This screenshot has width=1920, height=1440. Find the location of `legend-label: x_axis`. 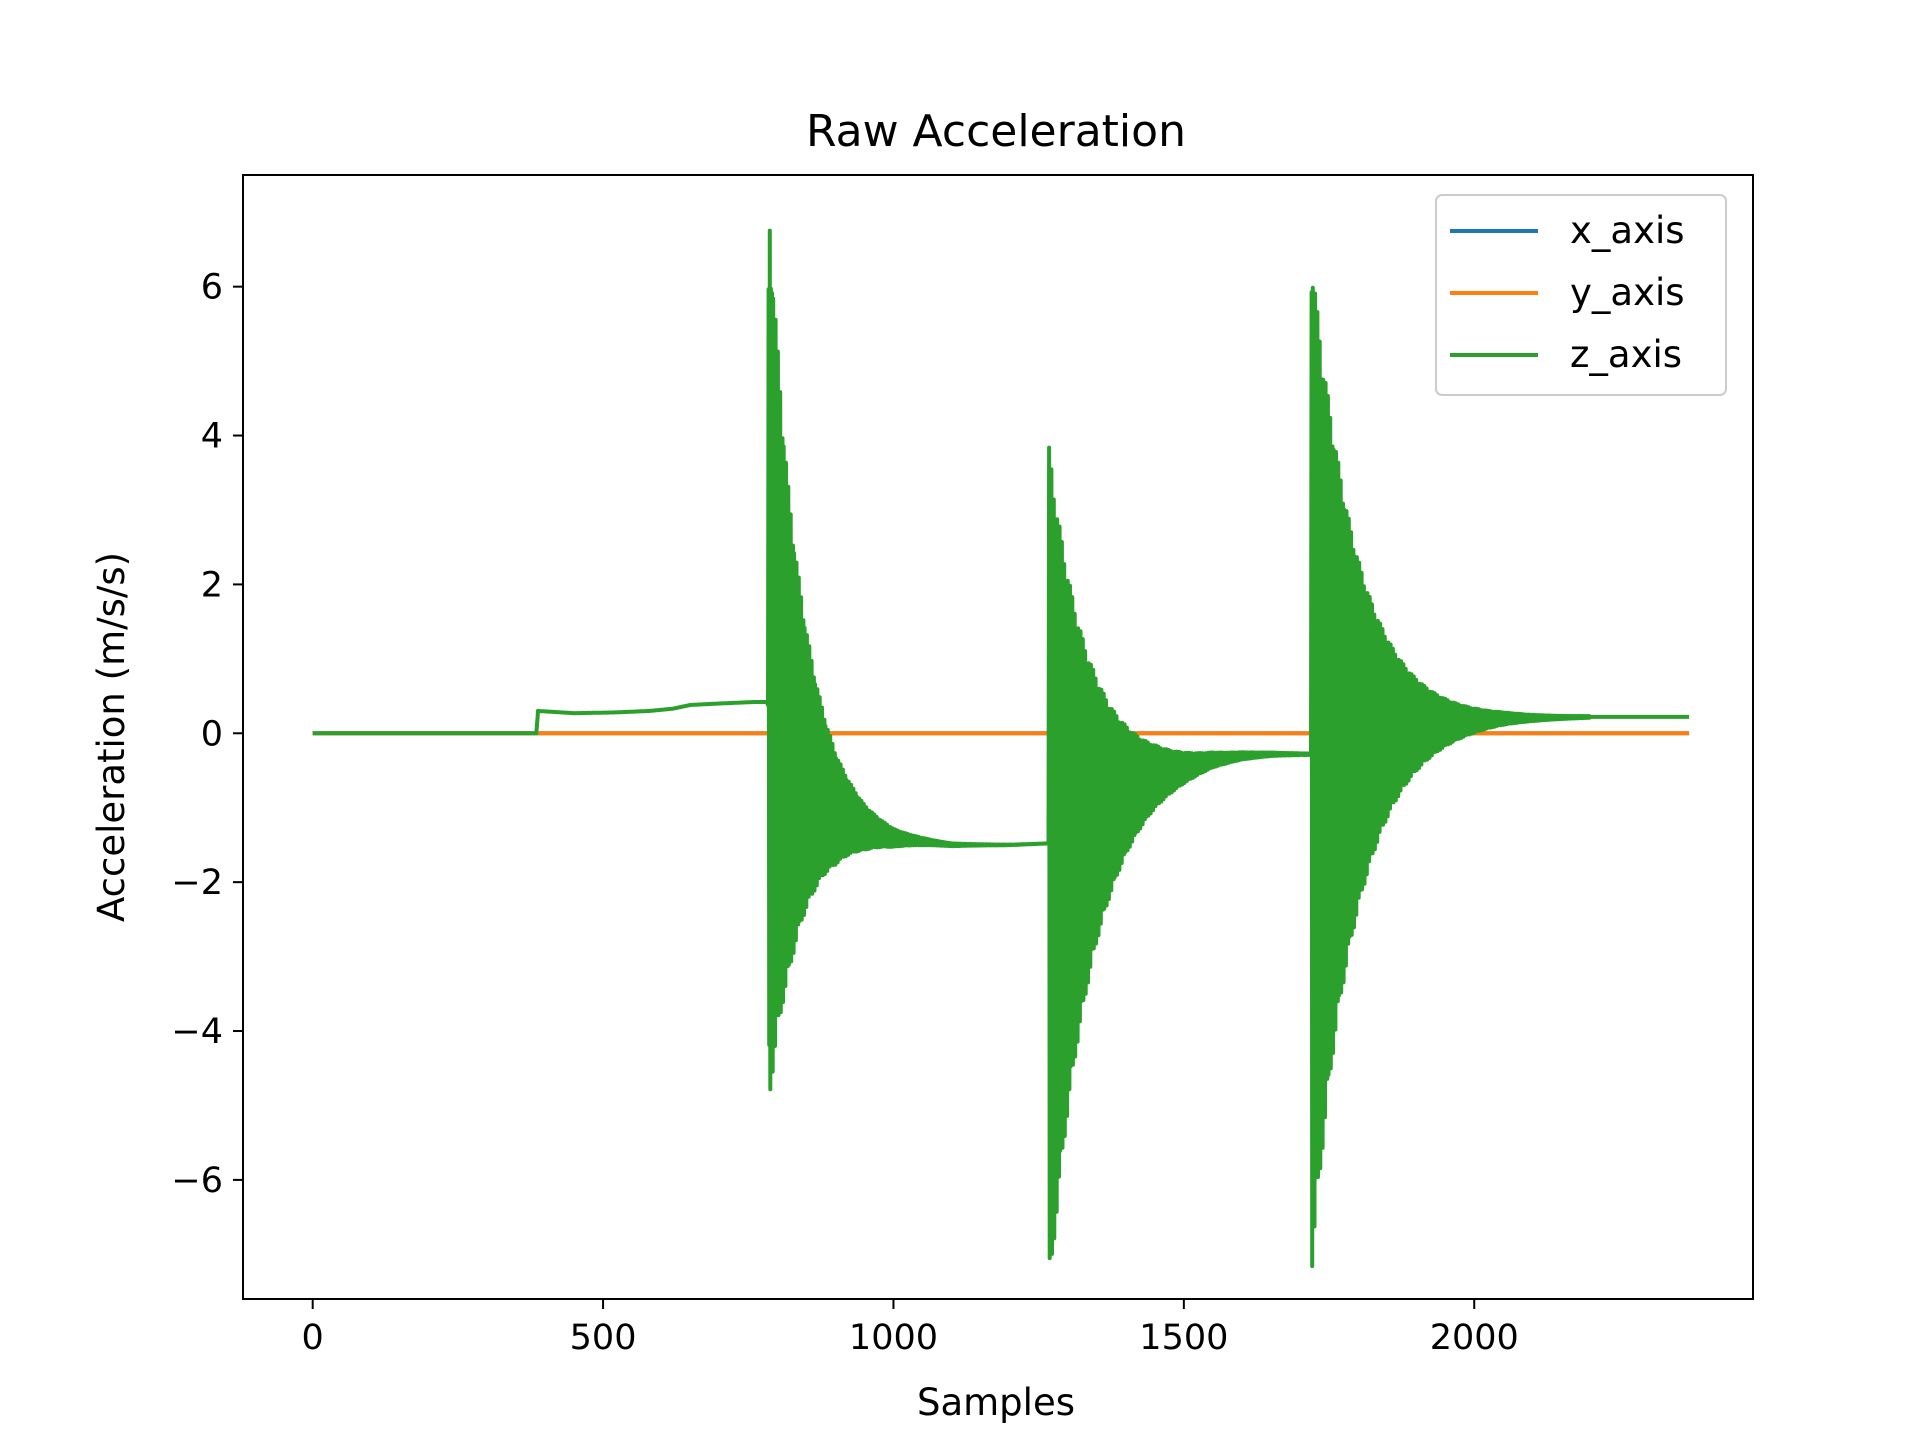

legend-label: x_axis is located at coordinates (1627, 230).